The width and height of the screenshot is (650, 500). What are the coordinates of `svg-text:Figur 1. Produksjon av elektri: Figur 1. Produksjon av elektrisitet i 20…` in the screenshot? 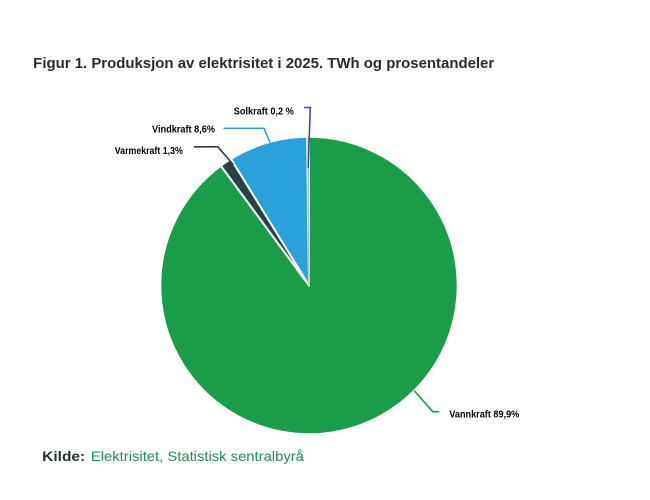 It's located at (263, 64).